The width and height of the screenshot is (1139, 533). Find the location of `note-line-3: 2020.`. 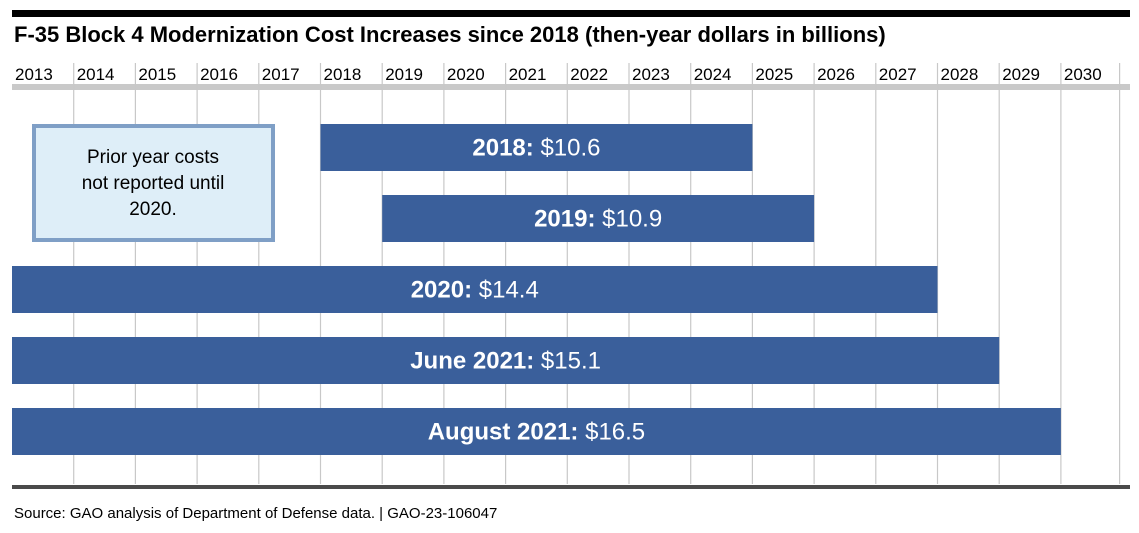

note-line-3: 2020. is located at coordinates (153, 209).